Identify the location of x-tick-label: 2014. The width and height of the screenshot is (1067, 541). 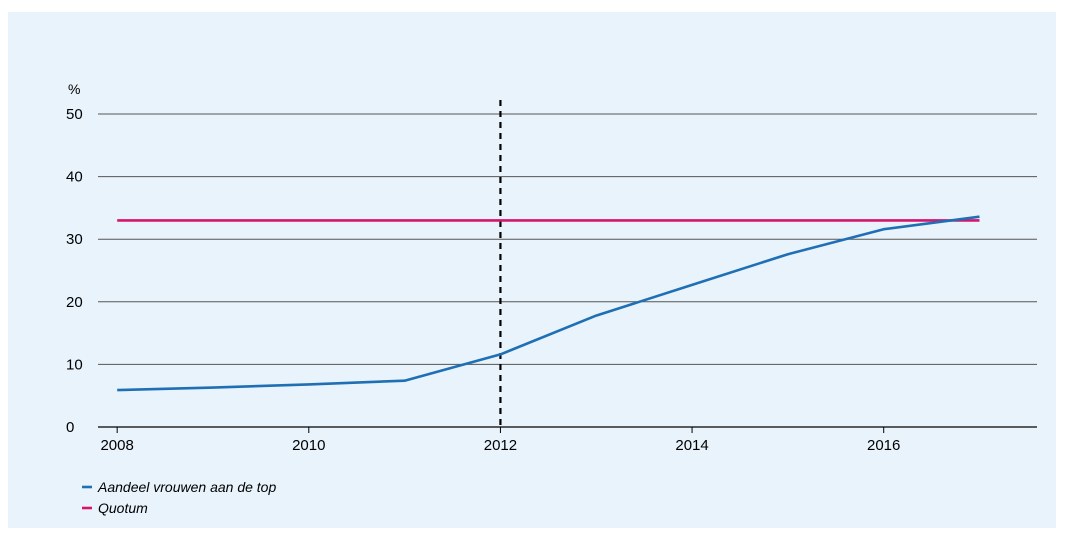
(691, 445).